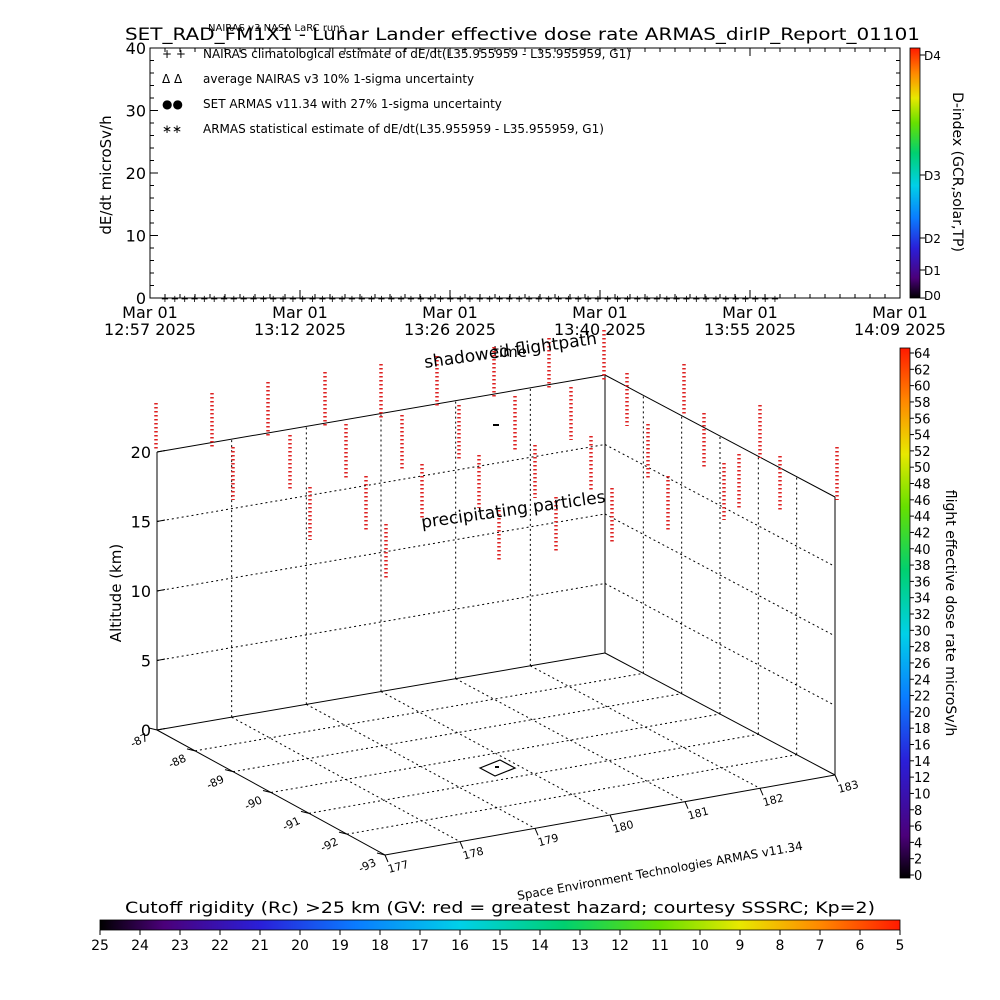 The width and height of the screenshot is (1000, 1000). What do you see at coordinates (136, 236) in the screenshot?
I see `top-y-tick-label: 10` at bounding box center [136, 236].